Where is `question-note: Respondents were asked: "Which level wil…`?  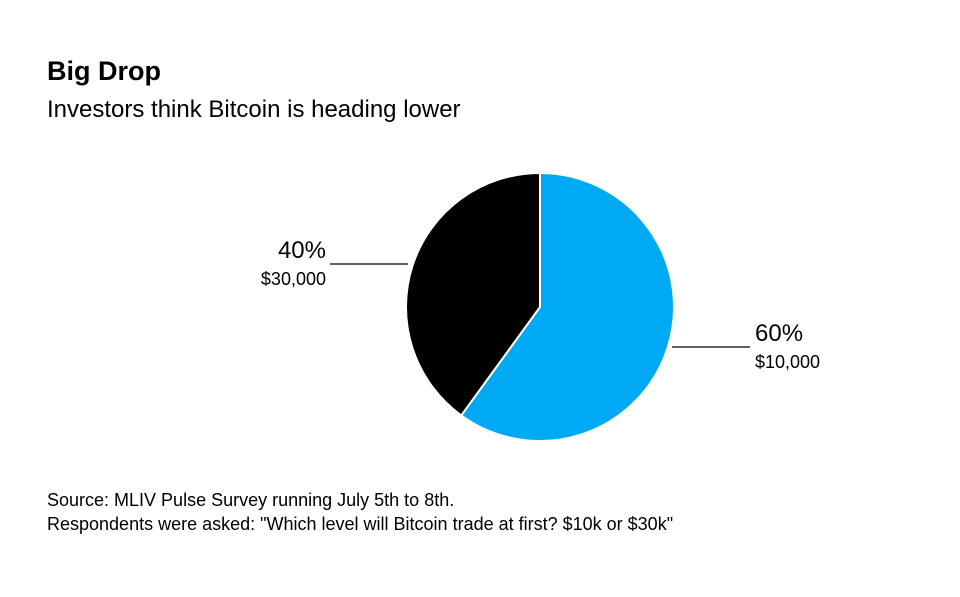
question-note: Respondents were asked: "Which level wil… is located at coordinates (360, 524).